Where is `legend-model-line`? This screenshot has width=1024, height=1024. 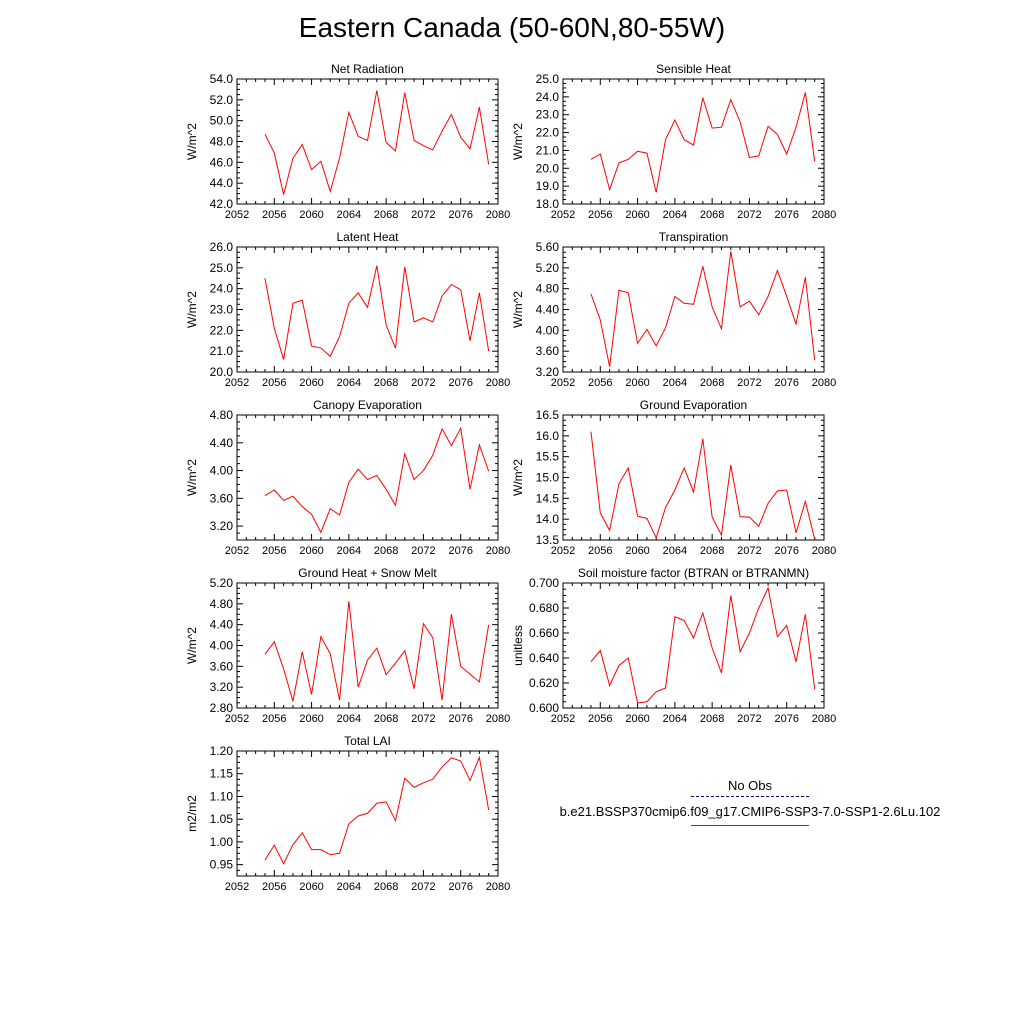 legend-model-line is located at coordinates (750, 825).